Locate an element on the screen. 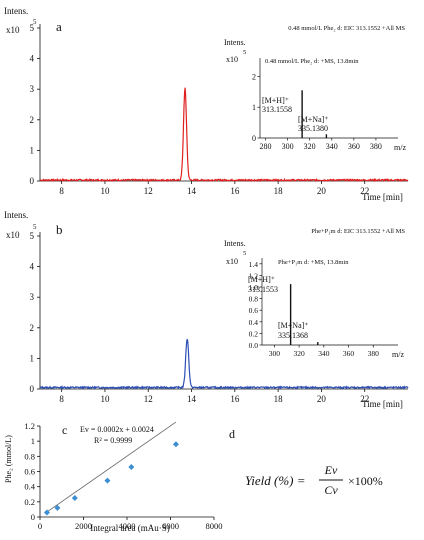 This screenshot has width=424, height=540. inset-y-tick-label: 0.8 is located at coordinates (254, 299).